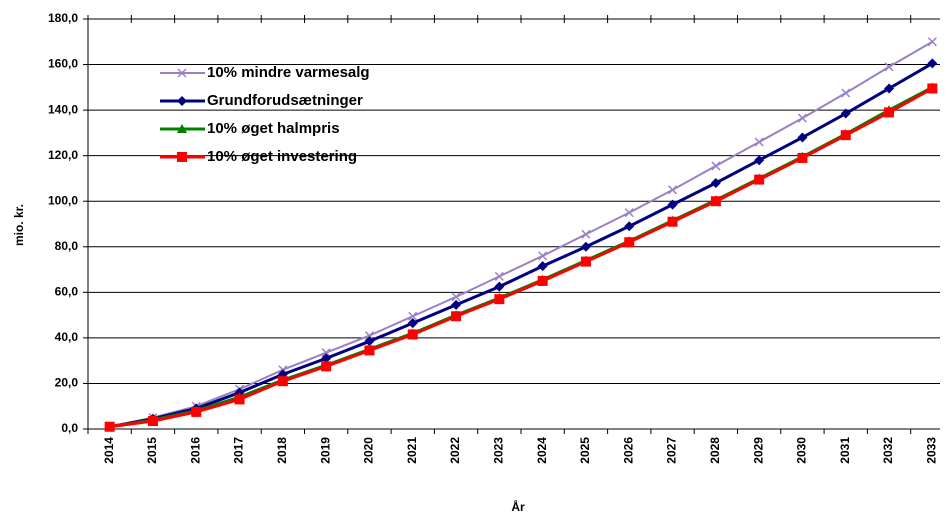  I want to click on x-tick-label: 2021, so click(412, 450).